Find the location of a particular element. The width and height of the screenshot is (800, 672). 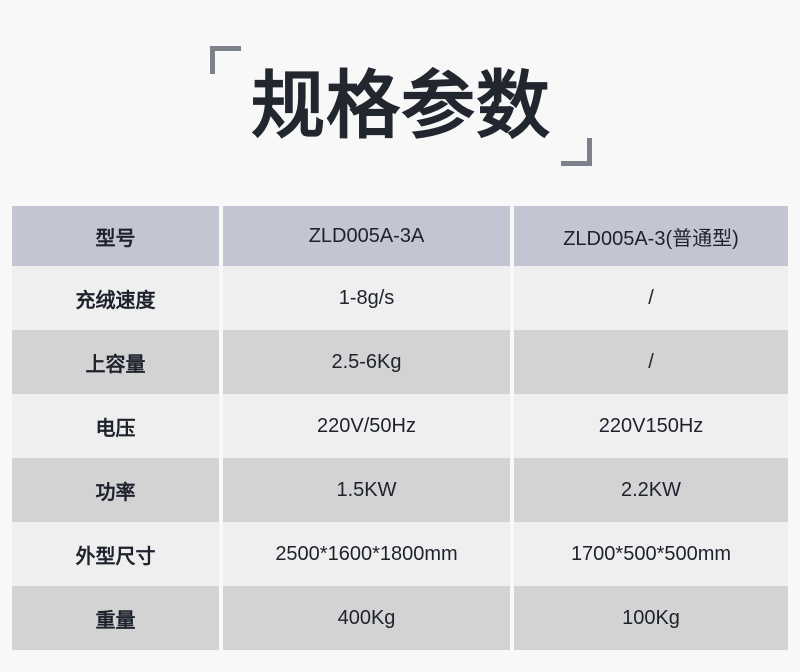

header-cell-model-b: ZLD005A-3(普通型) is located at coordinates (651, 236).